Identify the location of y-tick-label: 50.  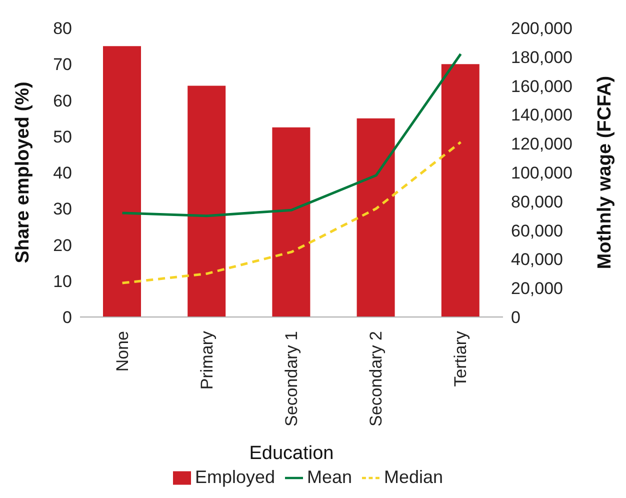
(62, 136).